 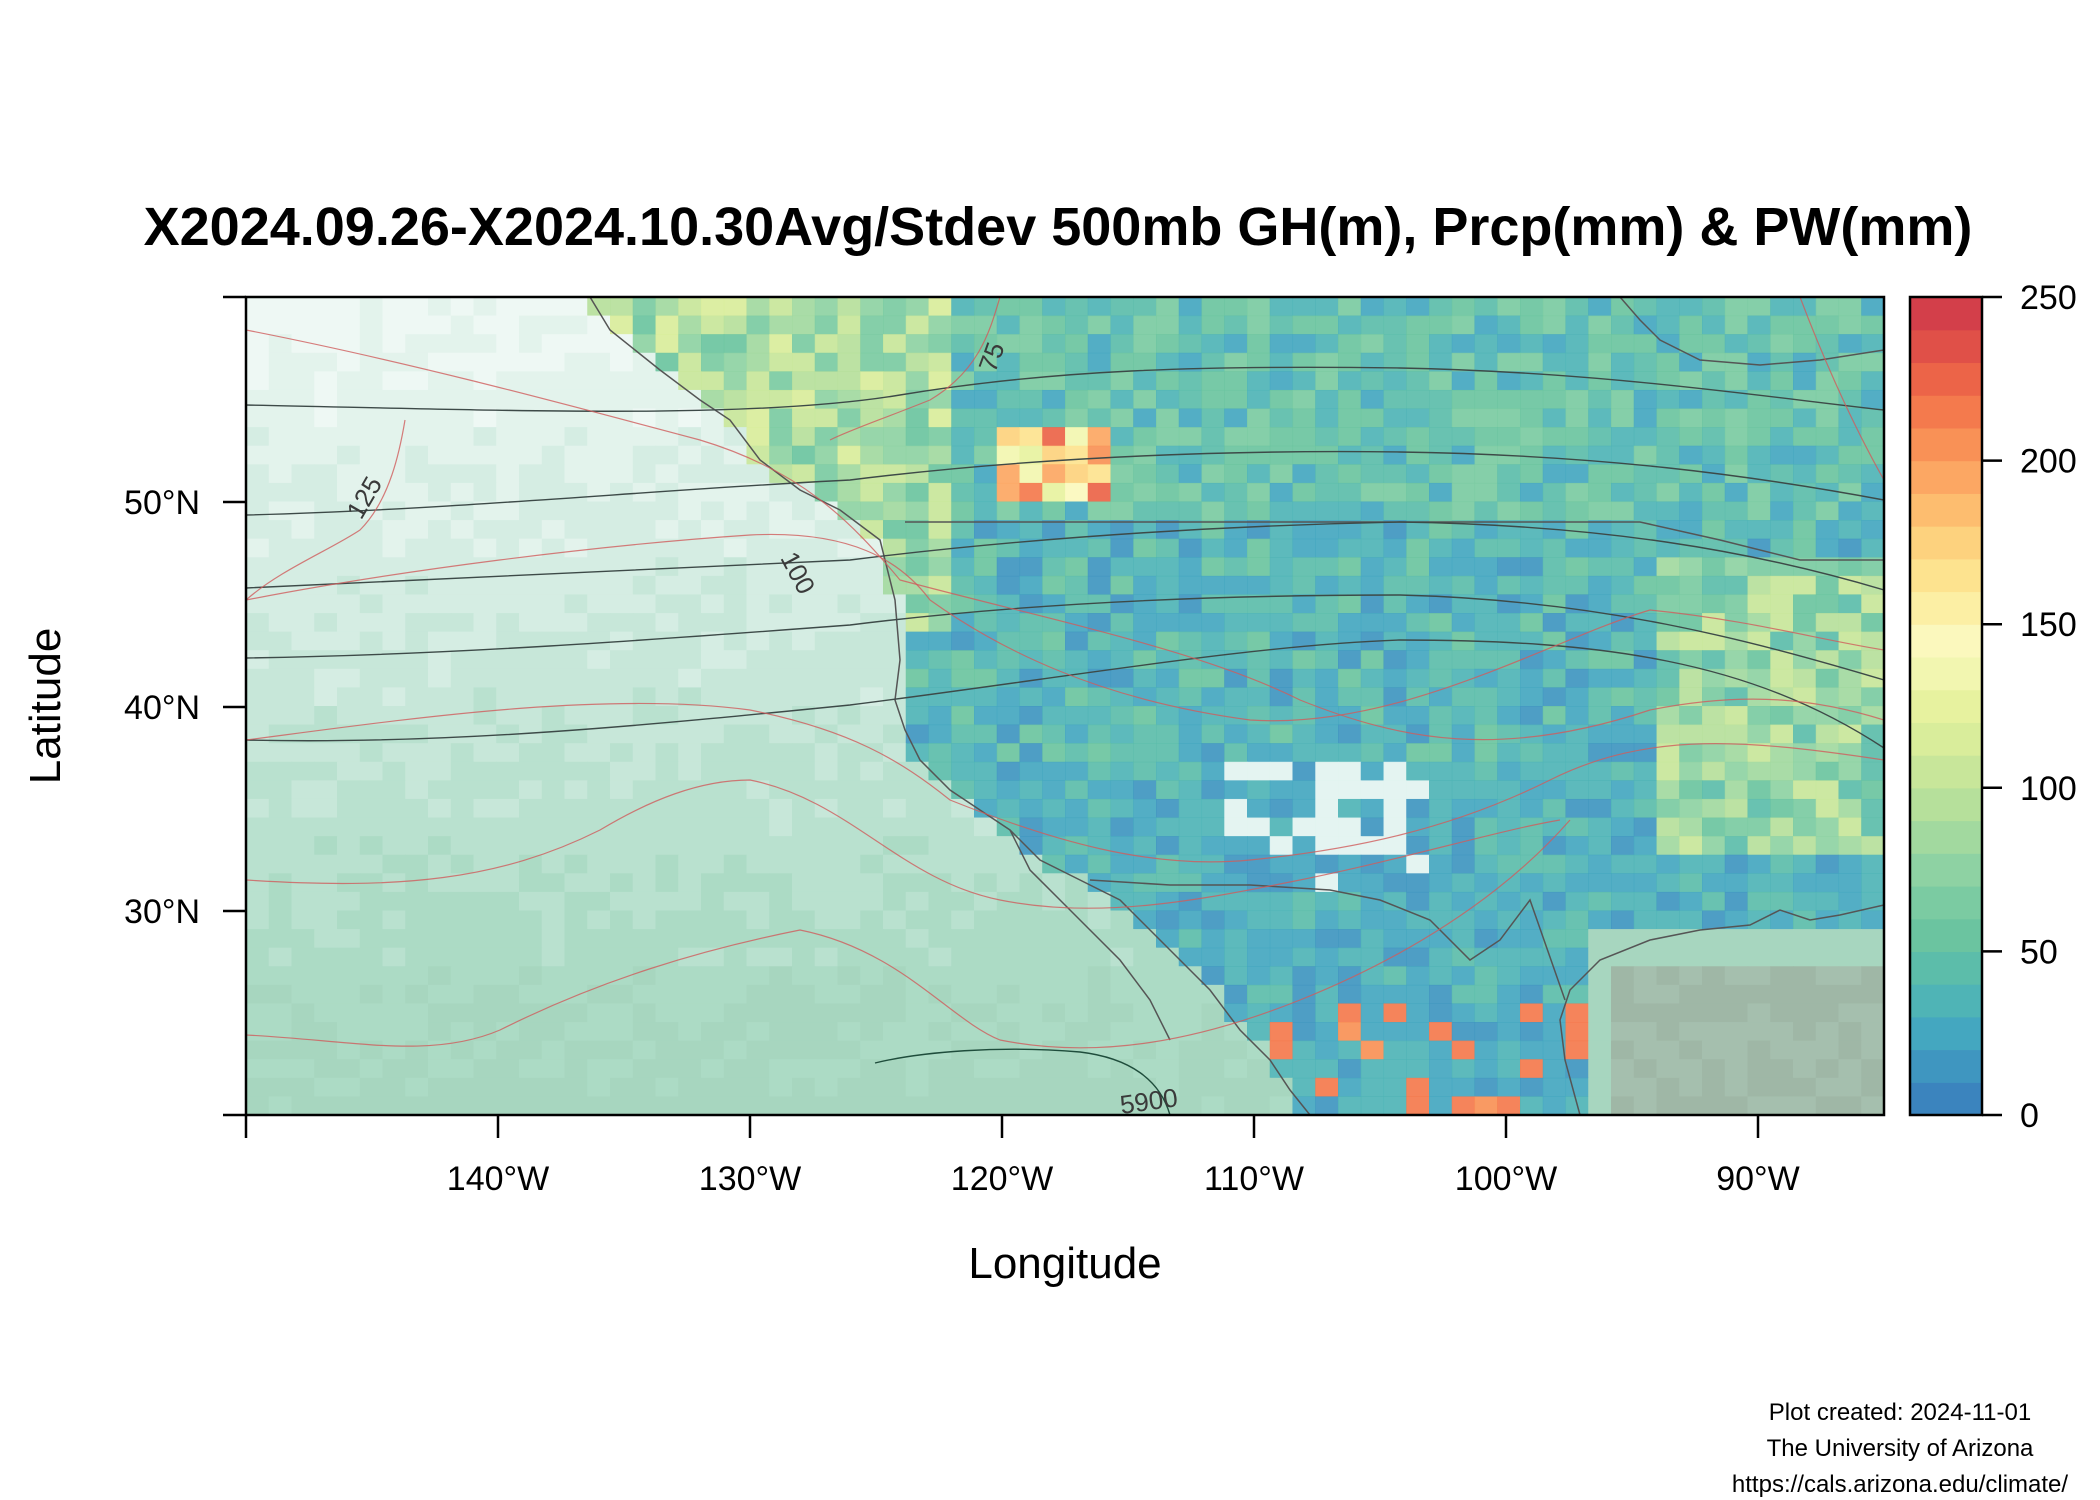 I want to click on x-tick-label-130w: 130°W, so click(x=750, y=1179).